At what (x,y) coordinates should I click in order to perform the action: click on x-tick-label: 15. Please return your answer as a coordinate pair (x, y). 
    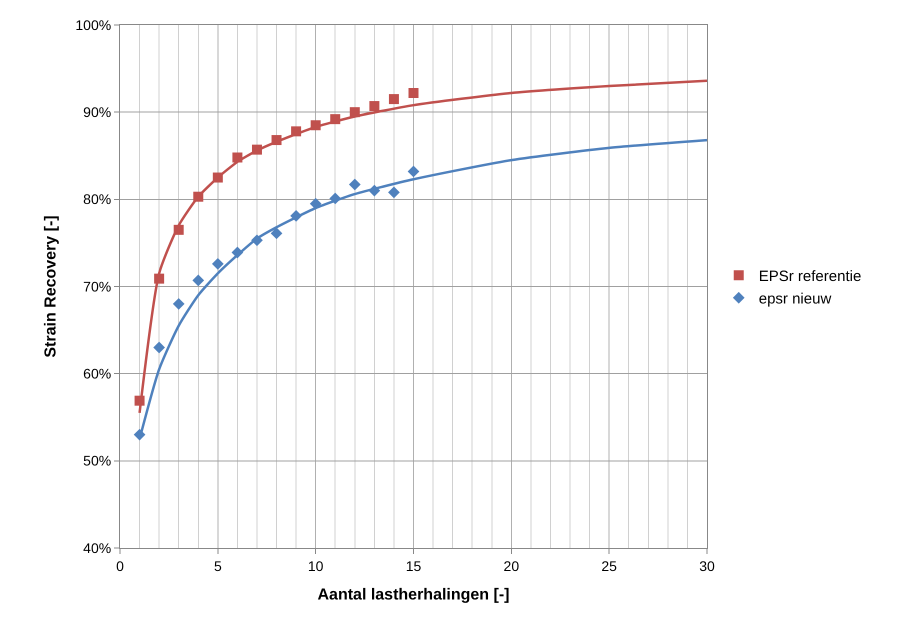
    Looking at the image, I should click on (414, 566).